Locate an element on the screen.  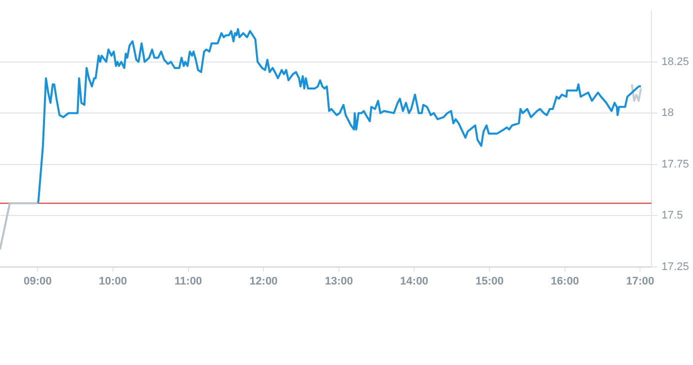
x-tick-label: 14:00 is located at coordinates (414, 281).